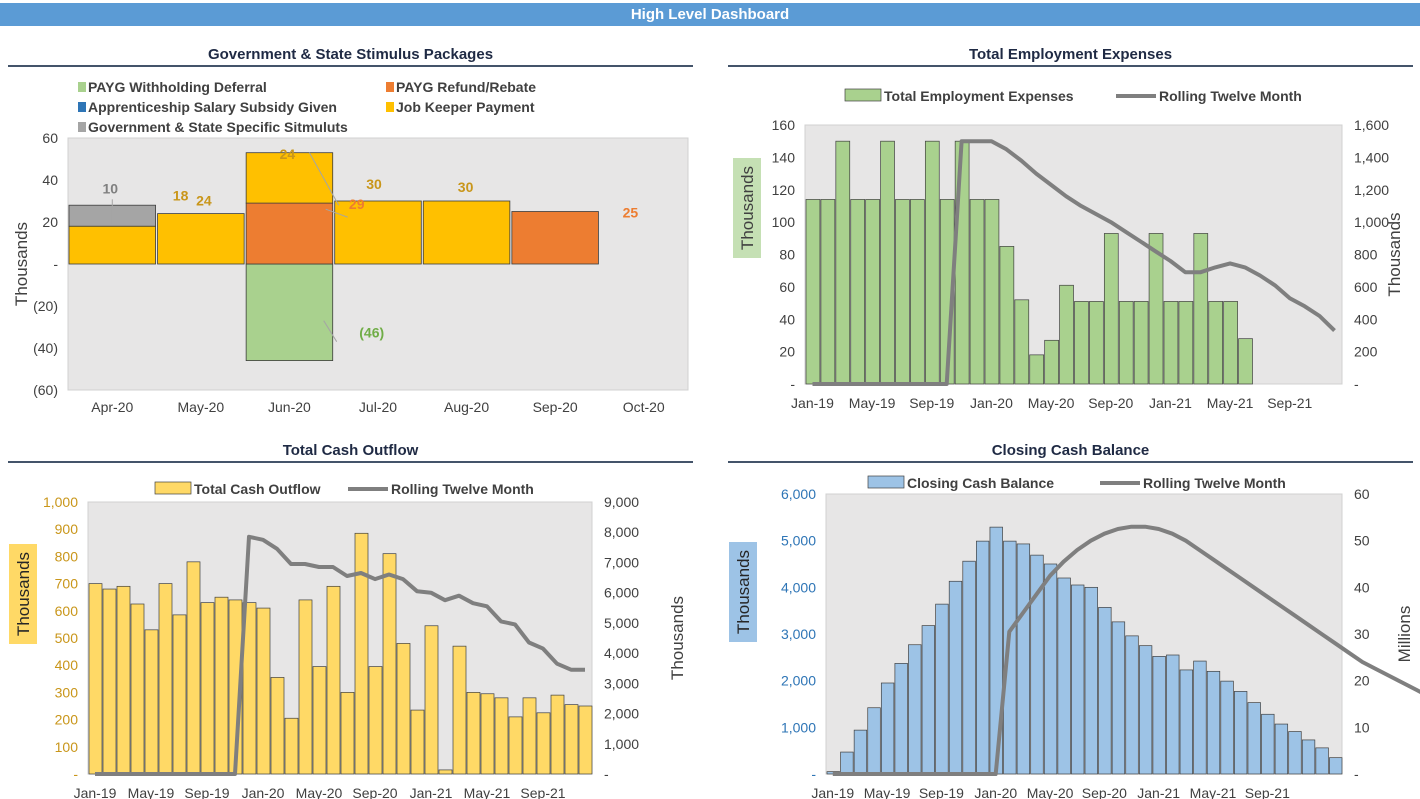 This screenshot has height=799, width=1420. I want to click on y2-tick-label: 800, so click(1366, 255).